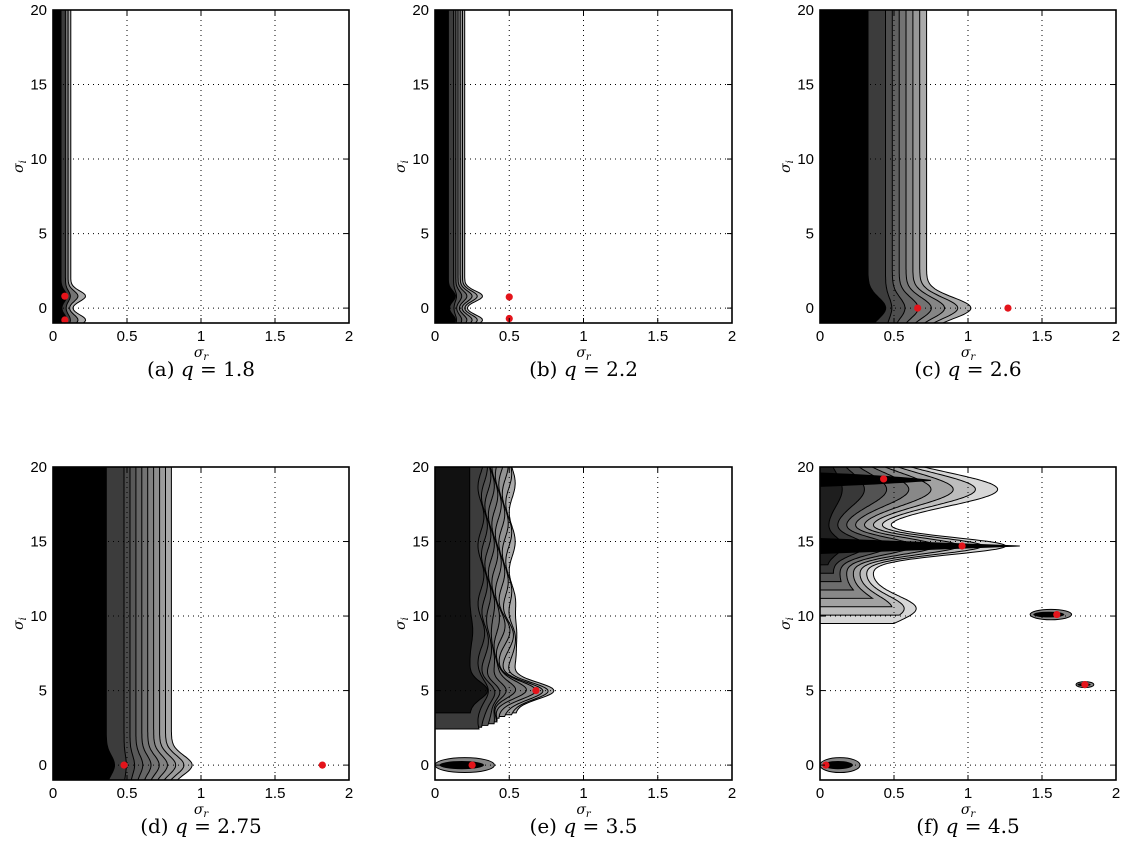  Describe the element at coordinates (584, 826) in the screenshot. I see `panel-caption: (e) q = 3.5` at that location.